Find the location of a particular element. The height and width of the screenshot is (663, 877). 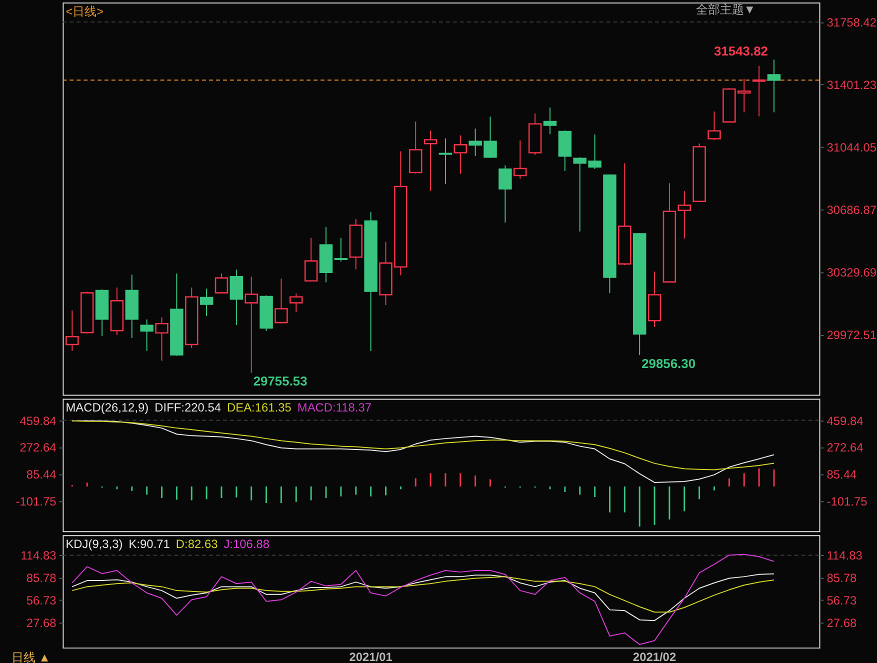

annotation: 29755.53 is located at coordinates (280, 381).